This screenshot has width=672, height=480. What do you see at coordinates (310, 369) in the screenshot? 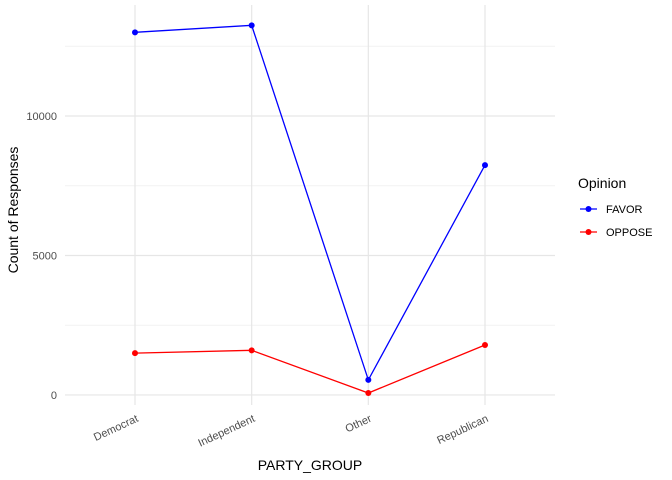
I see `series-line` at bounding box center [310, 369].